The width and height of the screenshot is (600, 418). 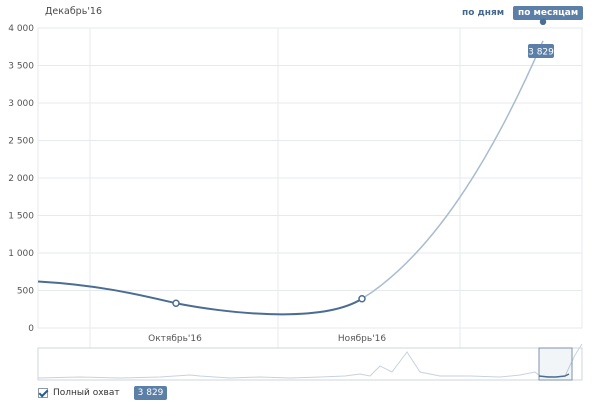 I want to click on legend: Полный охват 3 829, so click(x=103, y=393).